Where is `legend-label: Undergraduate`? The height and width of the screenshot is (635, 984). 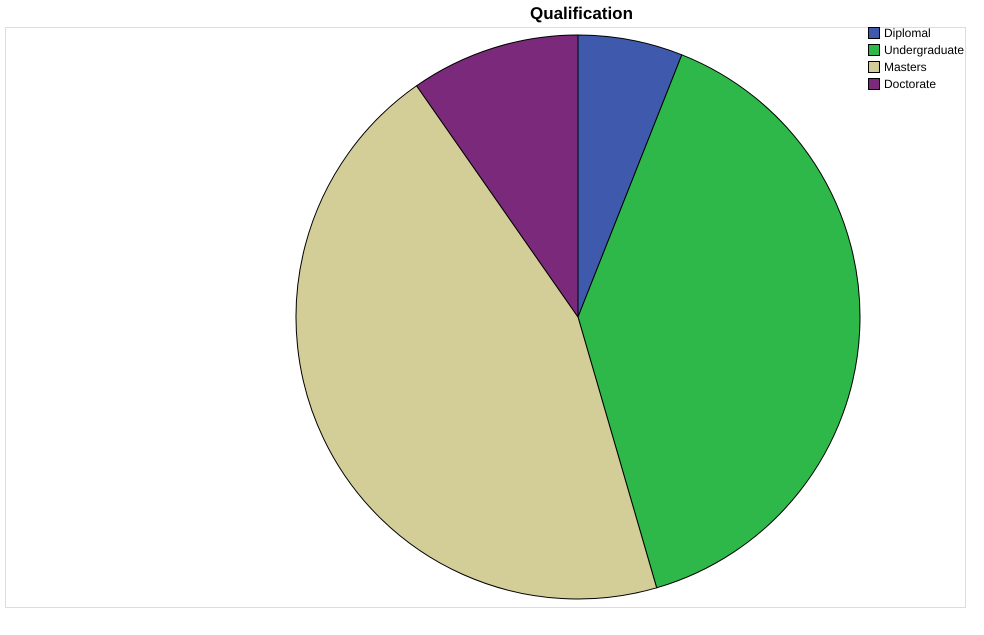
legend-label: Undergraduate is located at coordinates (924, 50).